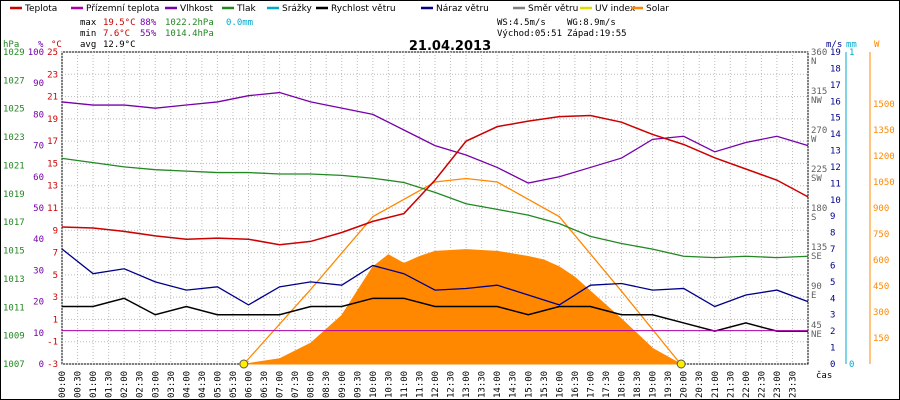  Describe the element at coordinates (832, 349) in the screenshot. I see `tick-label-ms: 1` at that location.